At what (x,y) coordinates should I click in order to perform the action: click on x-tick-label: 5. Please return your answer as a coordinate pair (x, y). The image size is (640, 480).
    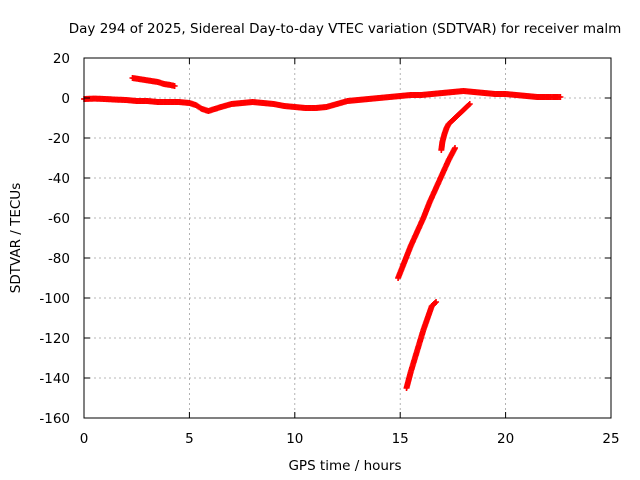
    Looking at the image, I should click on (189, 439).